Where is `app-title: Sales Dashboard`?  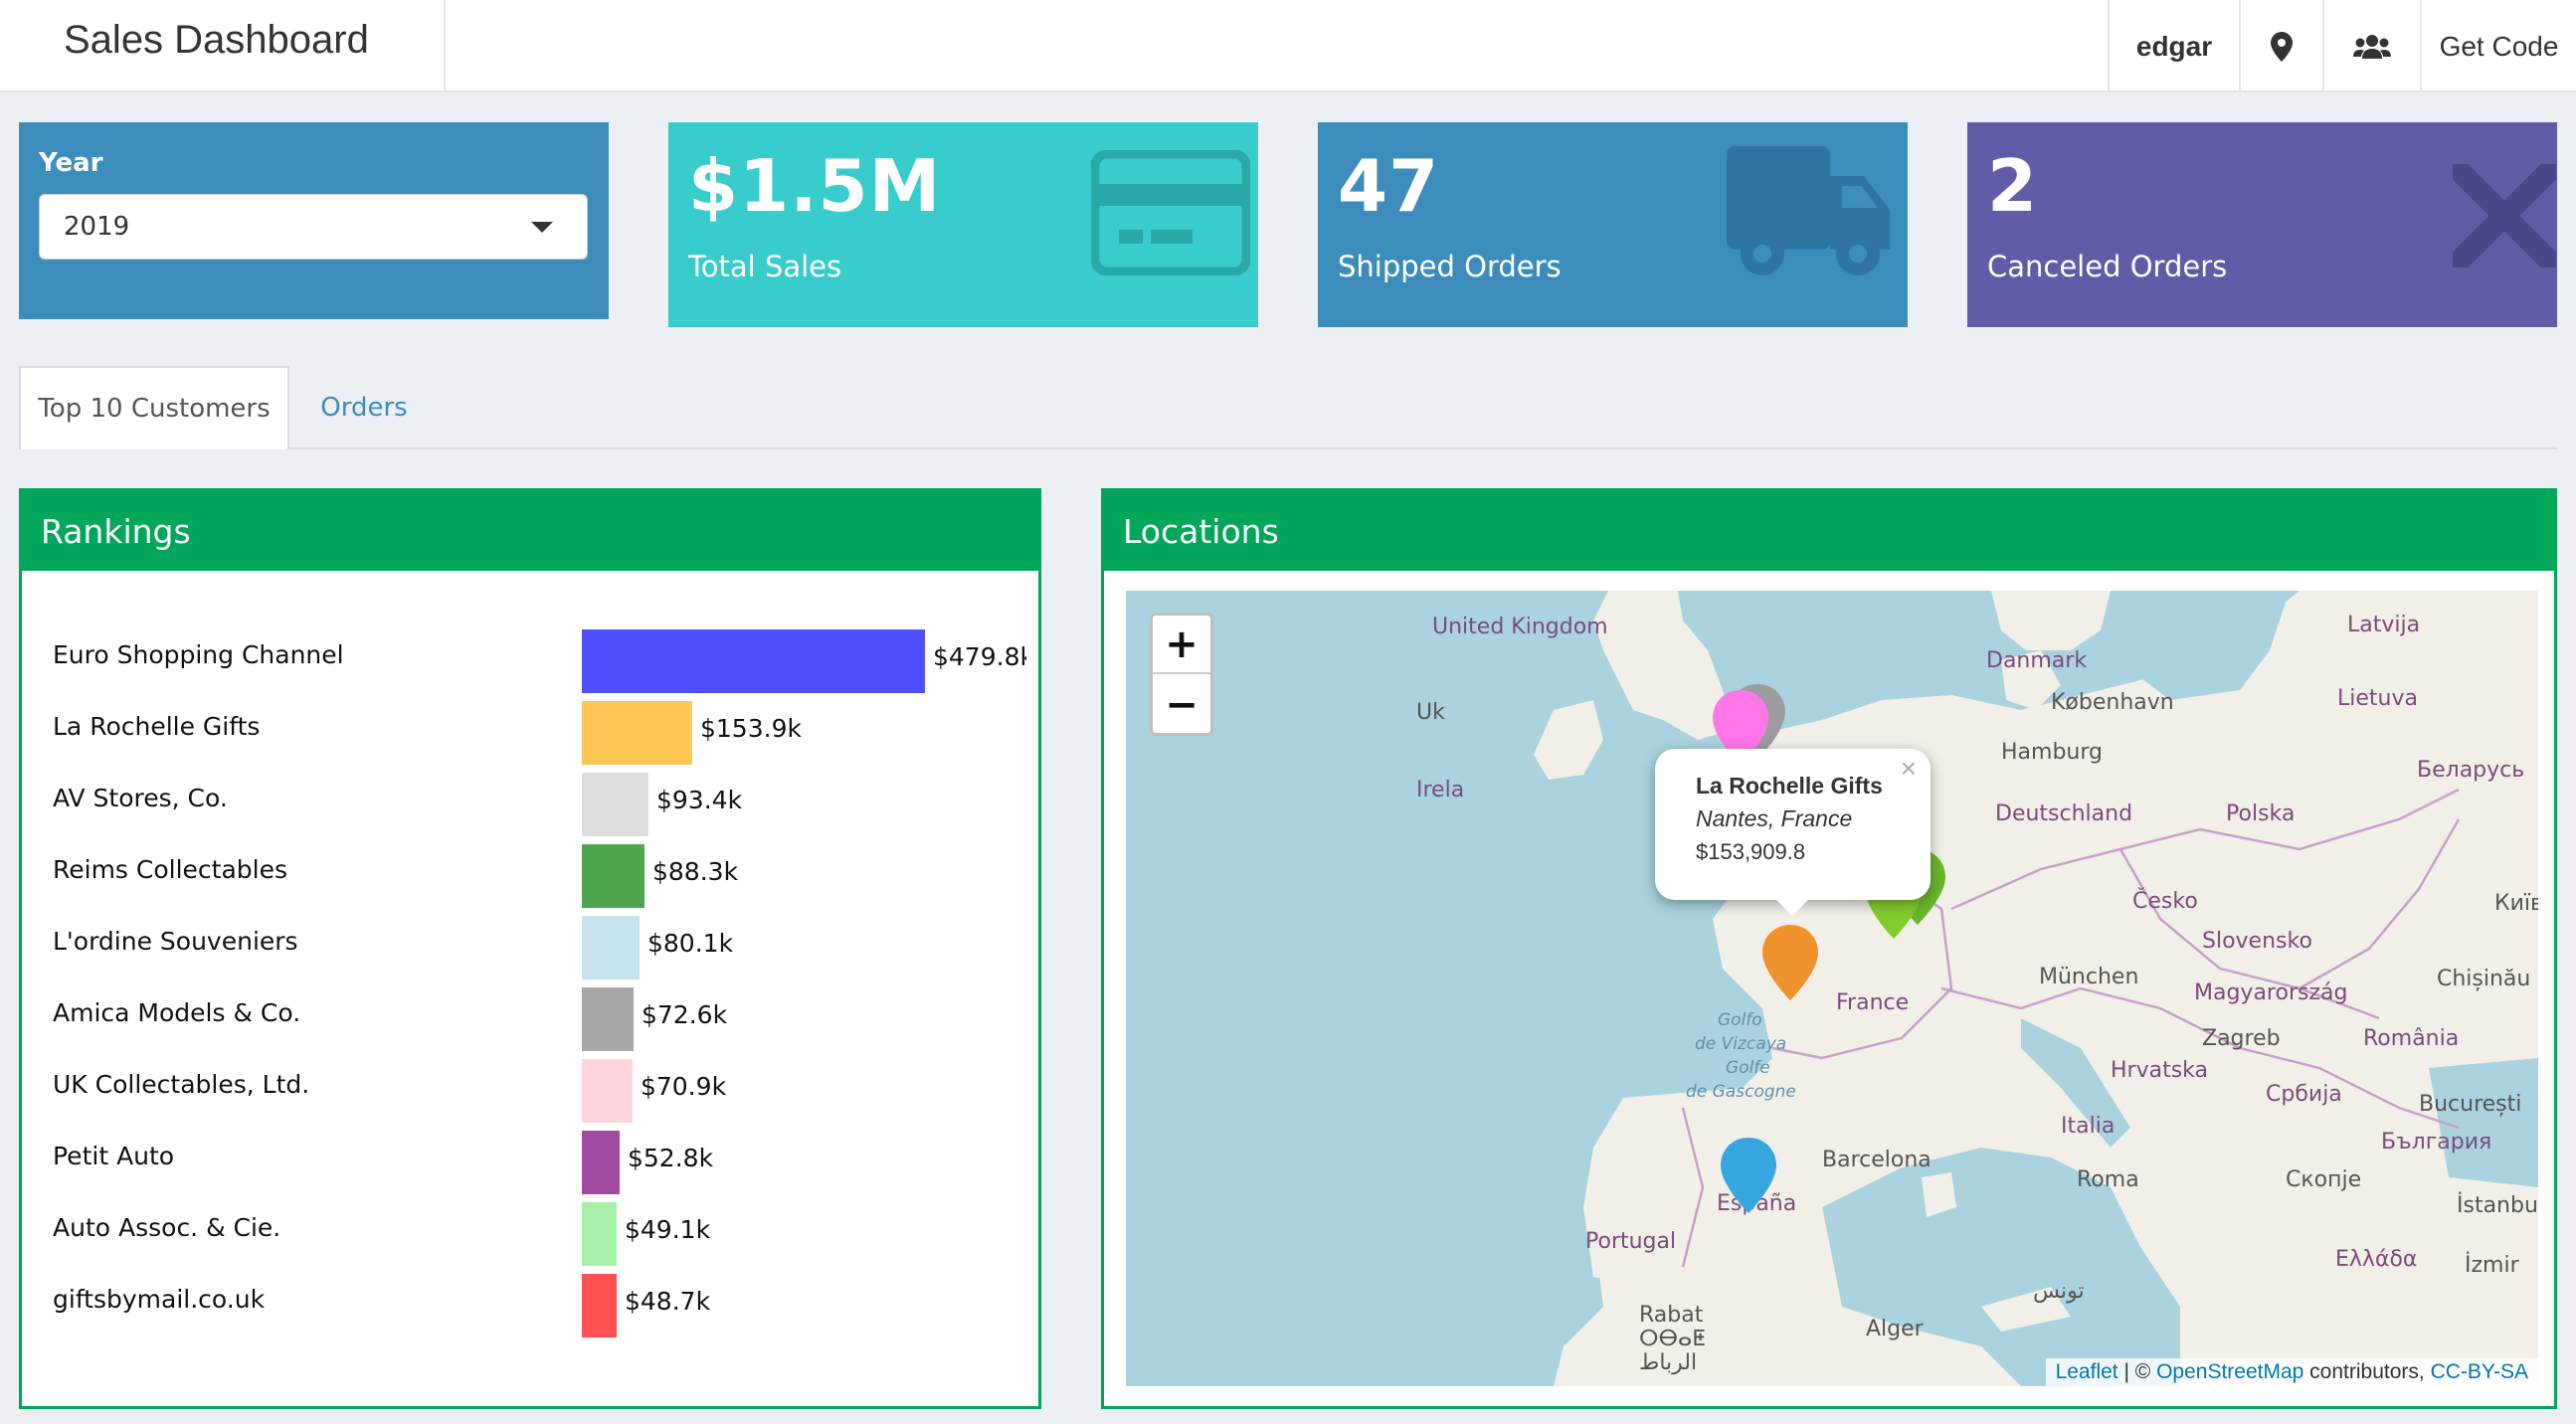 app-title: Sales Dashboard is located at coordinates (216, 40).